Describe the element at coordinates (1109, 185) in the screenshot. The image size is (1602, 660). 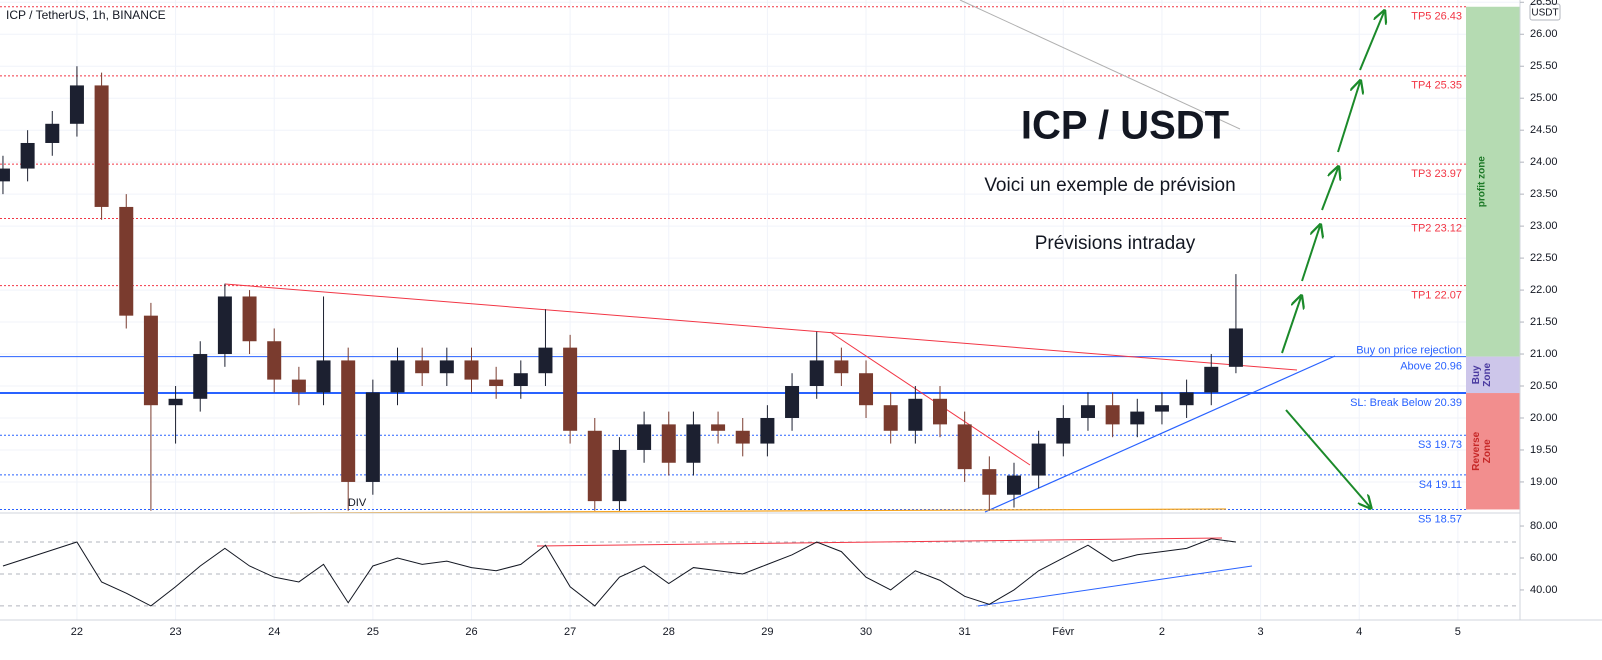
I see `note: Voici un exemple de prévision` at that location.